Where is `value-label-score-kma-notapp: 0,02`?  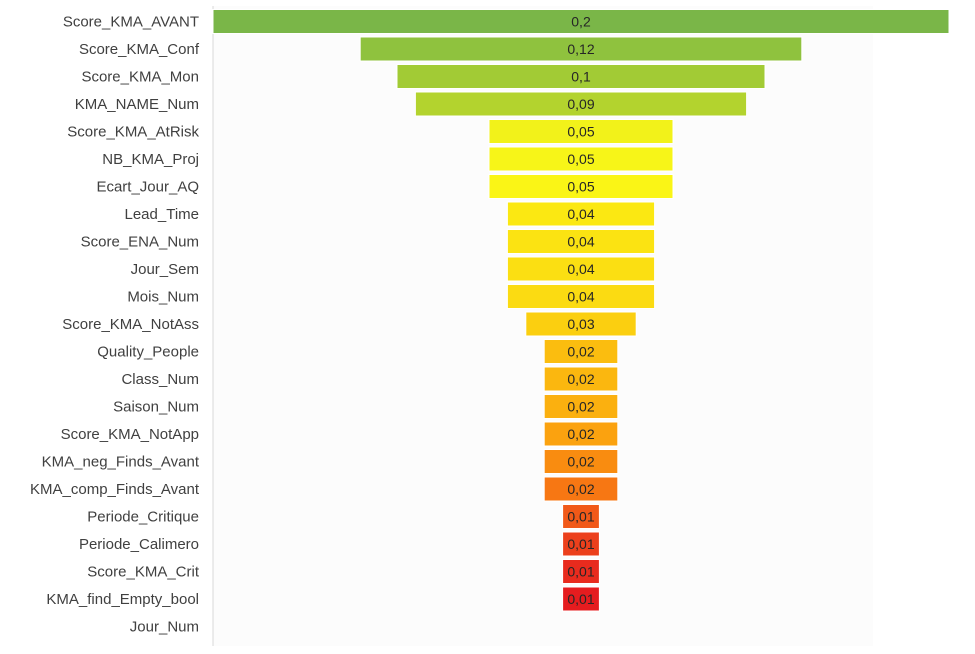
value-label-score-kma-notapp: 0,02 is located at coordinates (580, 434).